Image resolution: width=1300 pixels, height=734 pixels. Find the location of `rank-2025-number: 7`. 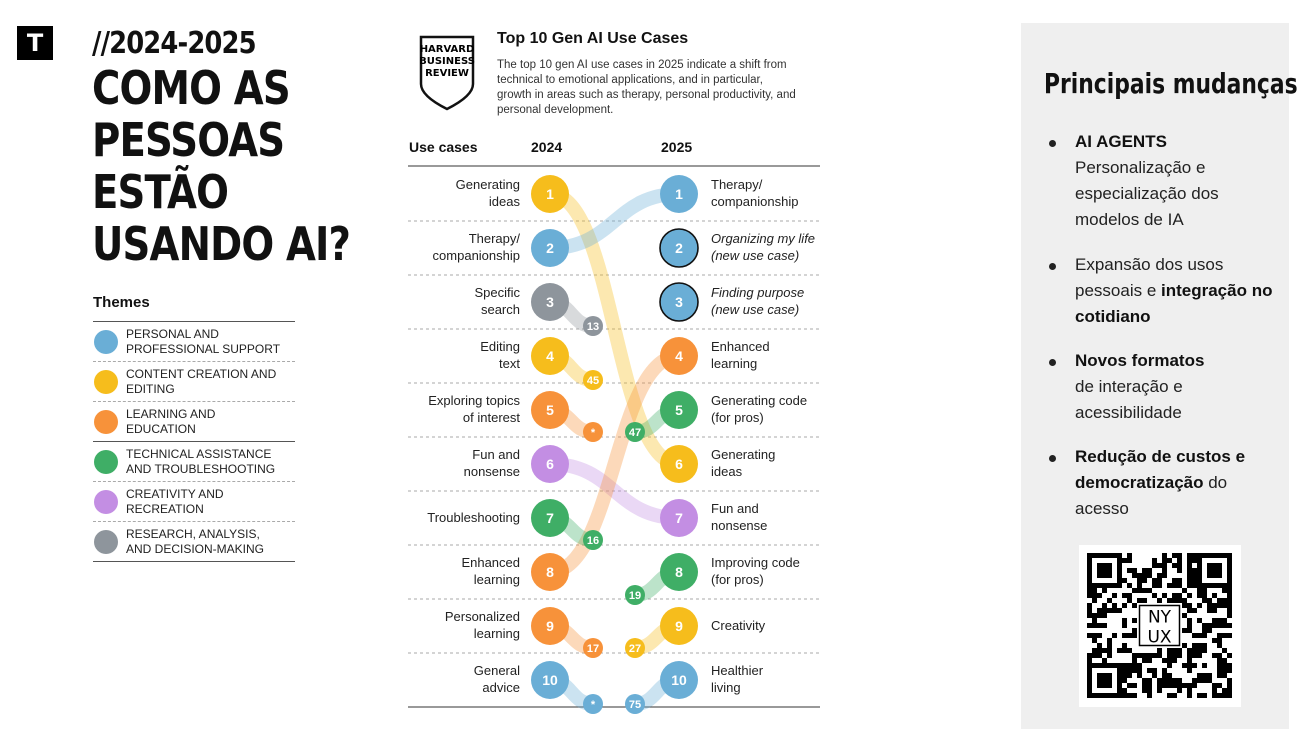

rank-2025-number: 7 is located at coordinates (679, 518).